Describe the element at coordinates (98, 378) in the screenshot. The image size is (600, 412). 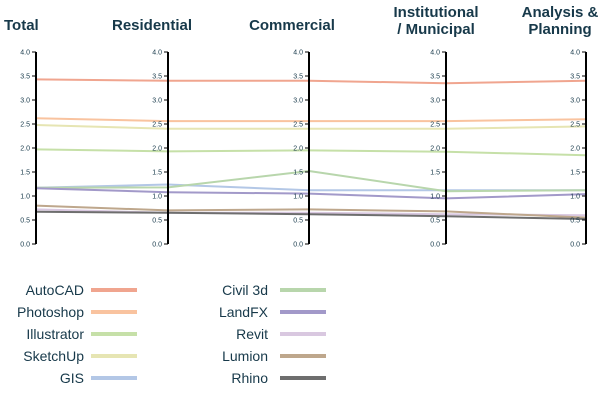
I see `legend-item-gis: GIS` at that location.